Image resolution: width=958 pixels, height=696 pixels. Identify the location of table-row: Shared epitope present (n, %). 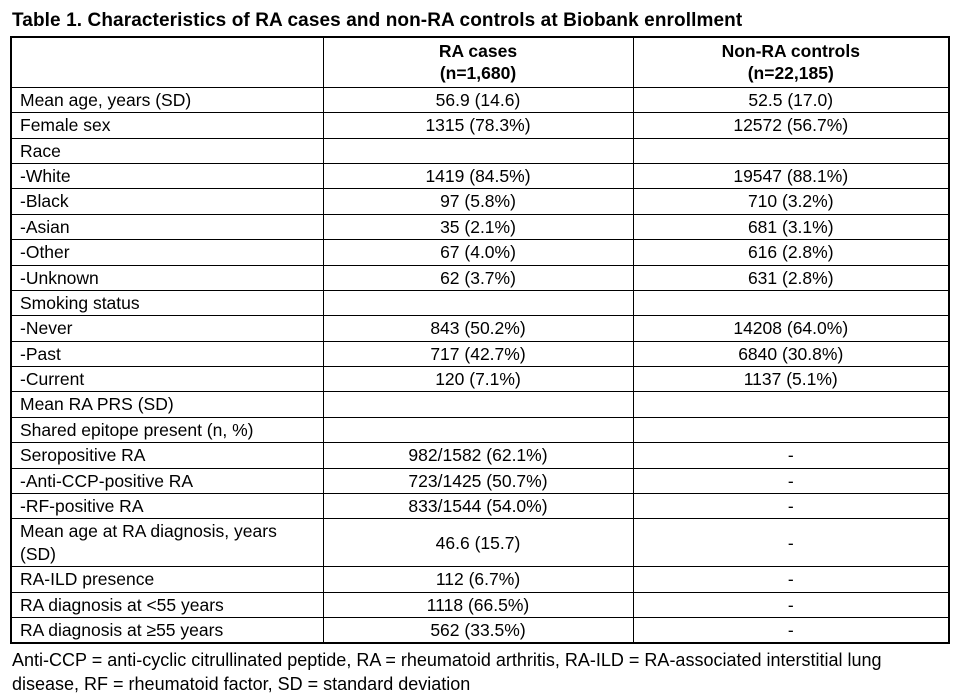
(480, 430).